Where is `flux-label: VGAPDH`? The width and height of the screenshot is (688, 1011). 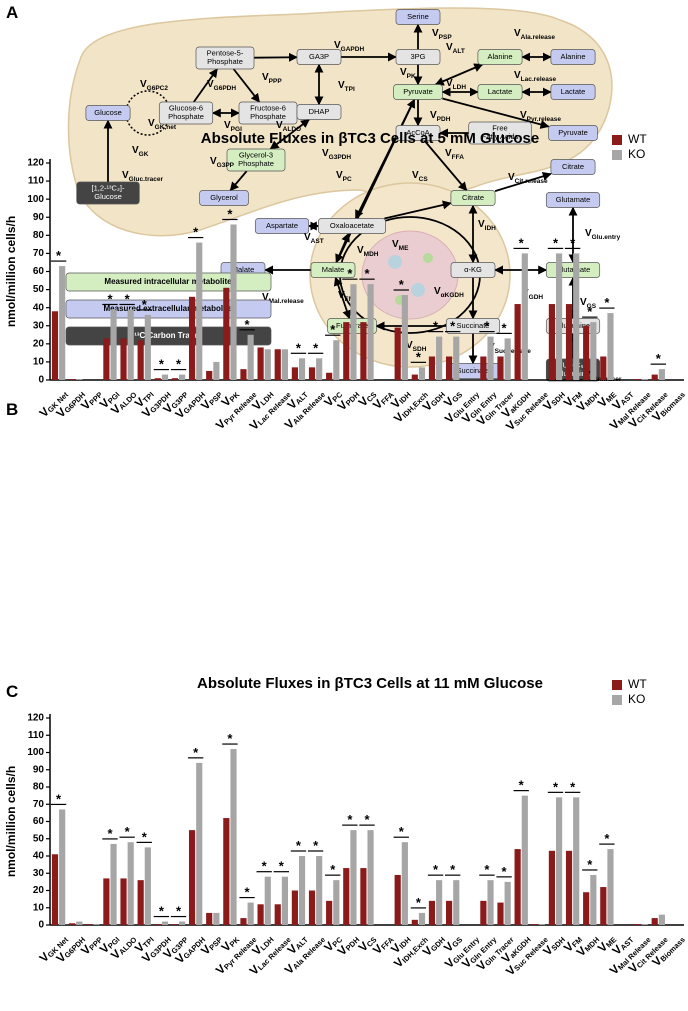
flux-label: VGAPDH is located at coordinates (349, 46).